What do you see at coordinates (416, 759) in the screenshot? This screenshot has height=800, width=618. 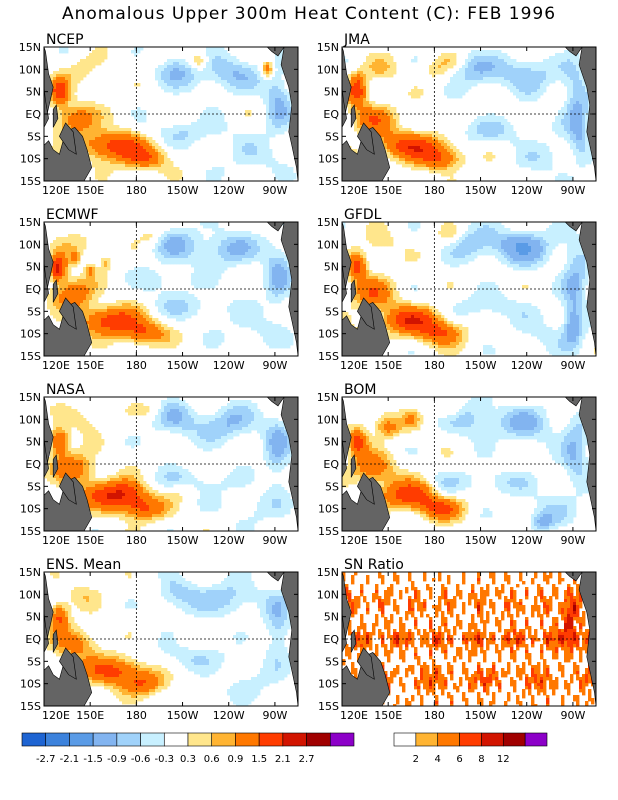 I see `colorbar-label: 2` at bounding box center [416, 759].